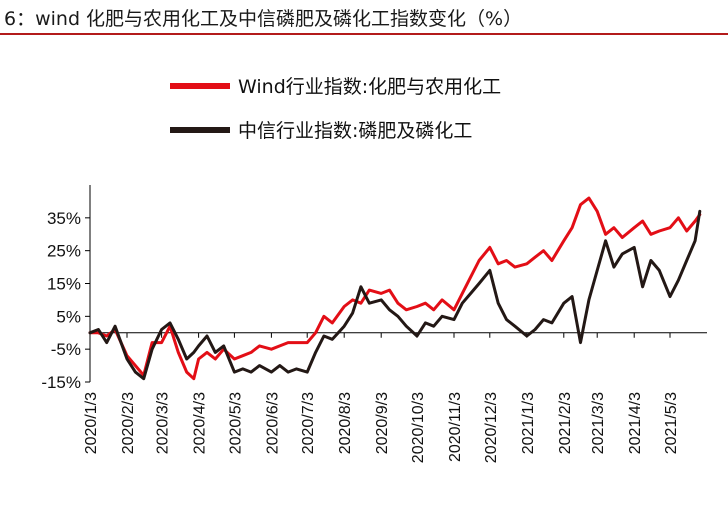  I want to click on y-tick-label: 5%, so click(68, 316).